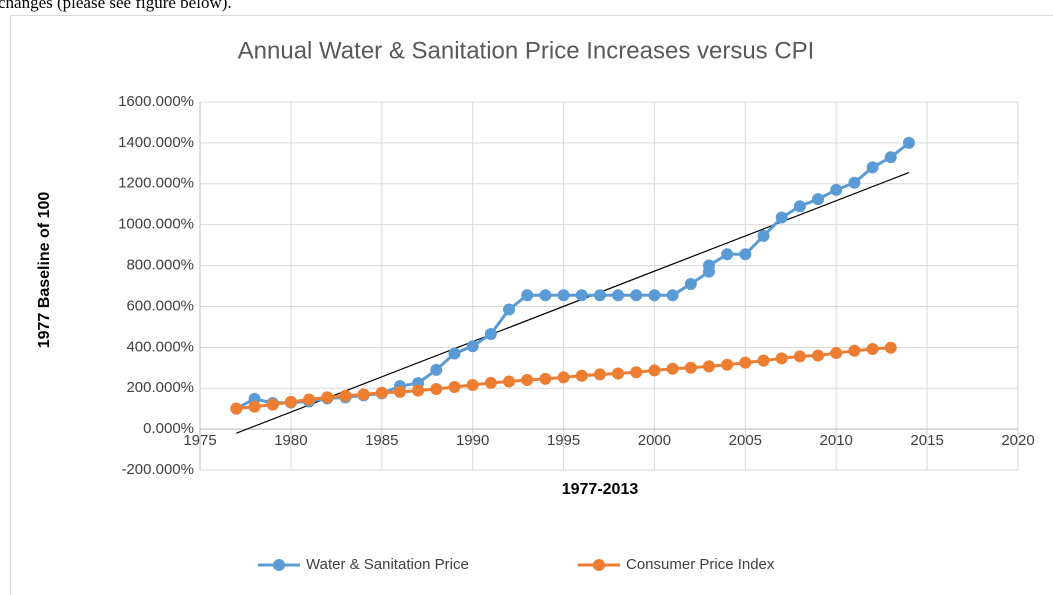  What do you see at coordinates (116, 6) in the screenshot?
I see `page-text: changes (please see figure below).` at bounding box center [116, 6].